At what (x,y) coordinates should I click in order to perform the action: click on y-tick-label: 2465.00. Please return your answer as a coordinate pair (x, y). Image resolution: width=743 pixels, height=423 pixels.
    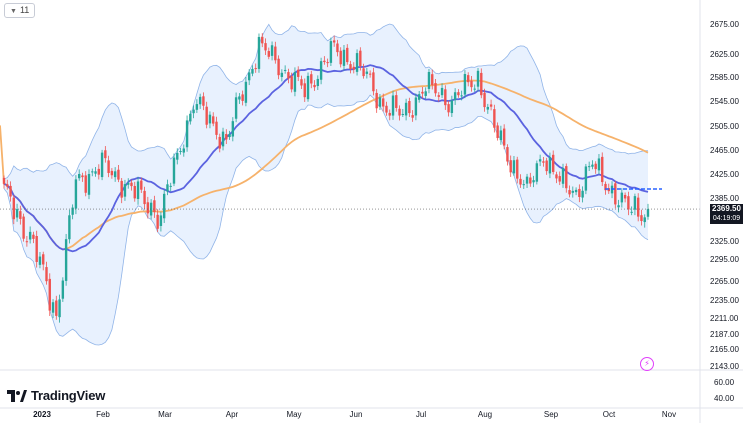
    Looking at the image, I should click on (724, 150).